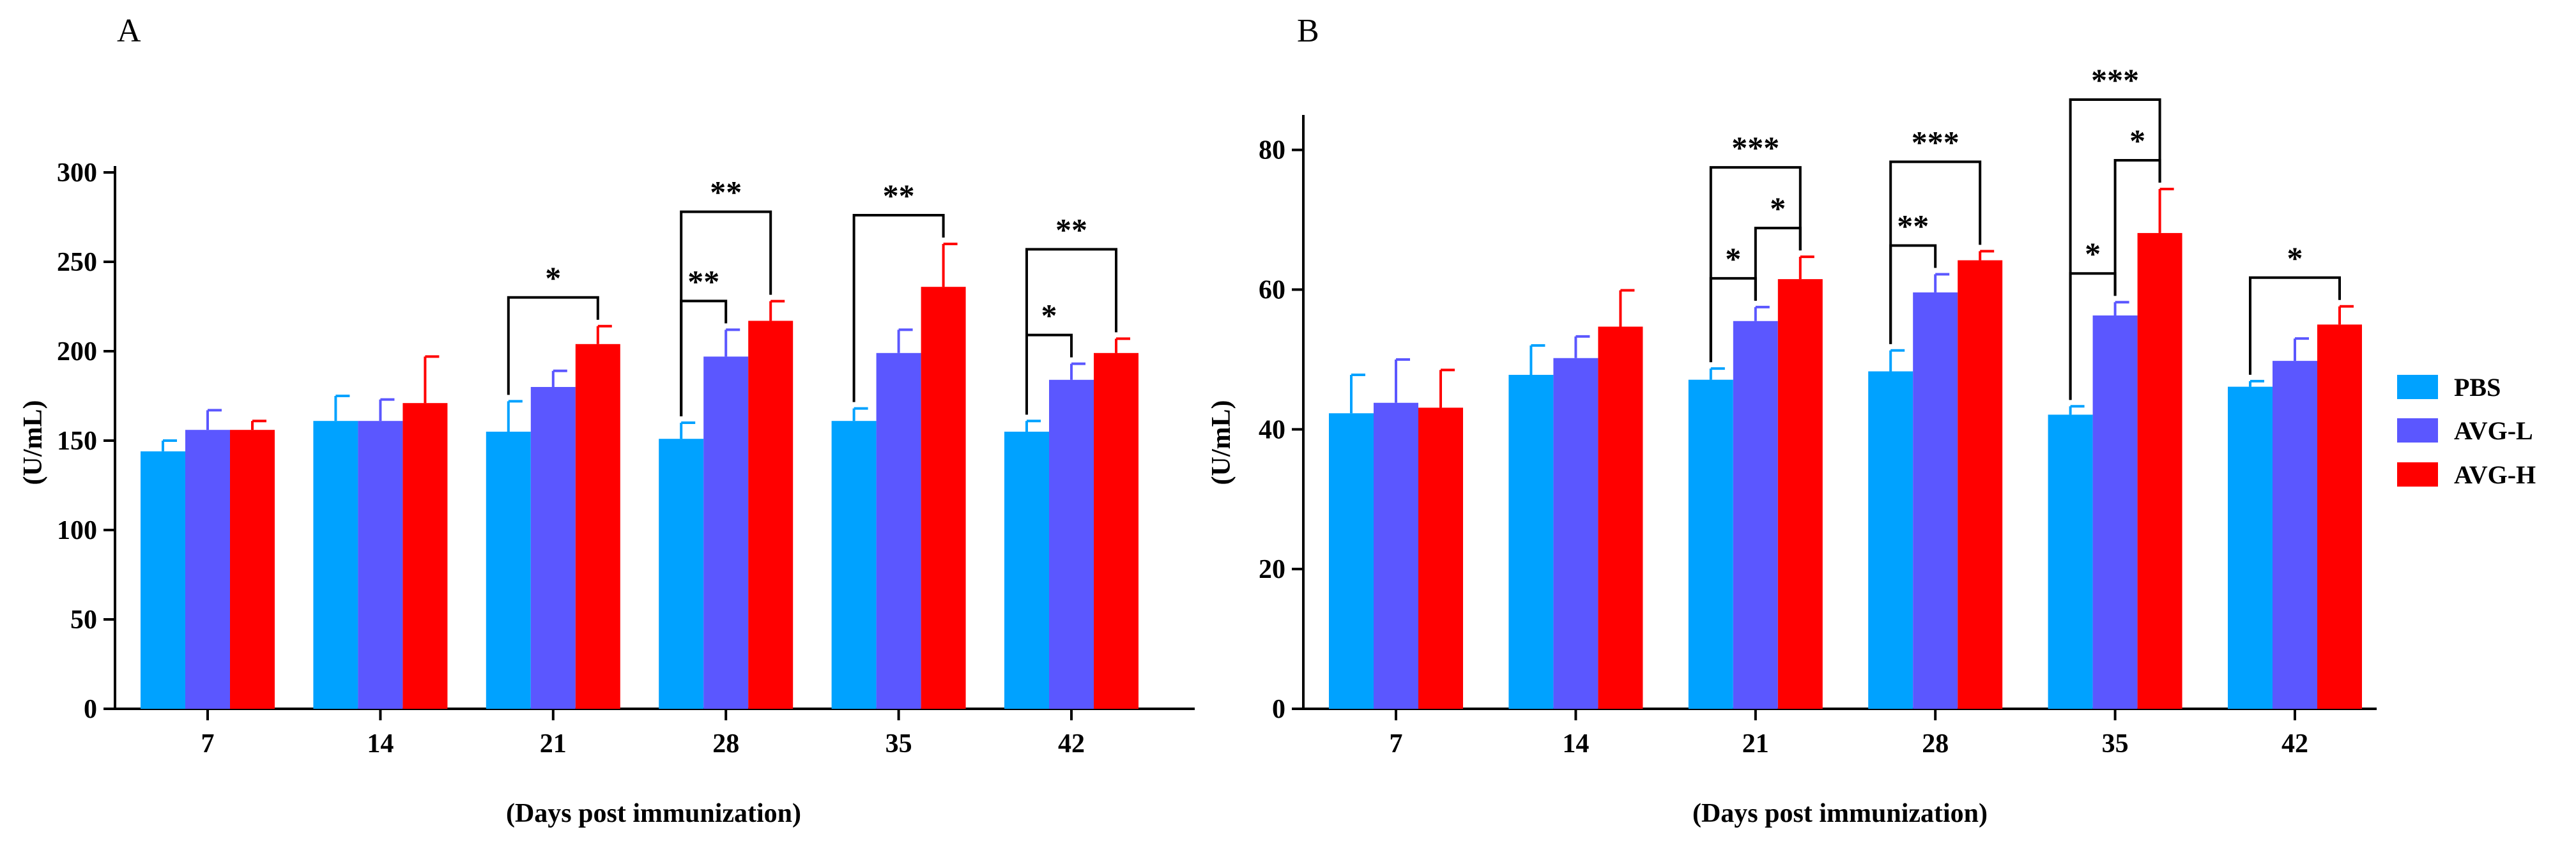  I want to click on panel-b-x-tick-label: 7, so click(1396, 744).